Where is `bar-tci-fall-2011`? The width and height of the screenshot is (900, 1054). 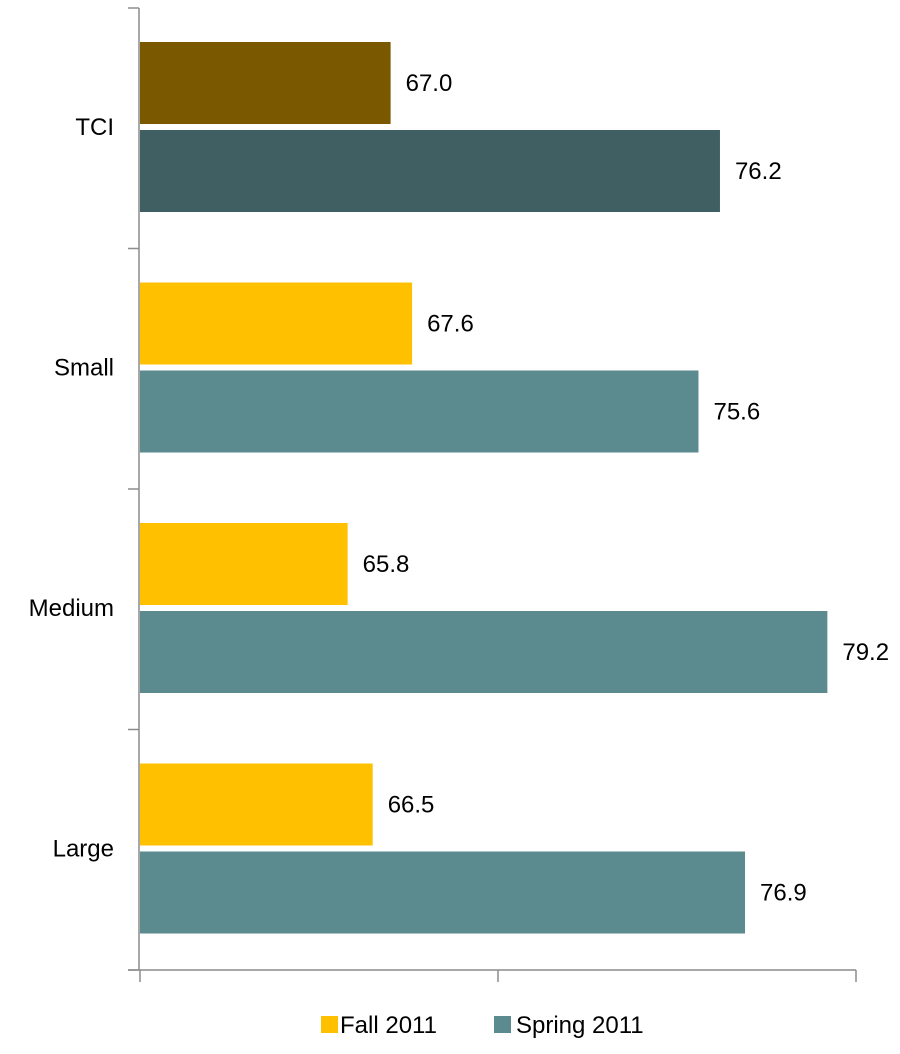 bar-tci-fall-2011 is located at coordinates (265, 83).